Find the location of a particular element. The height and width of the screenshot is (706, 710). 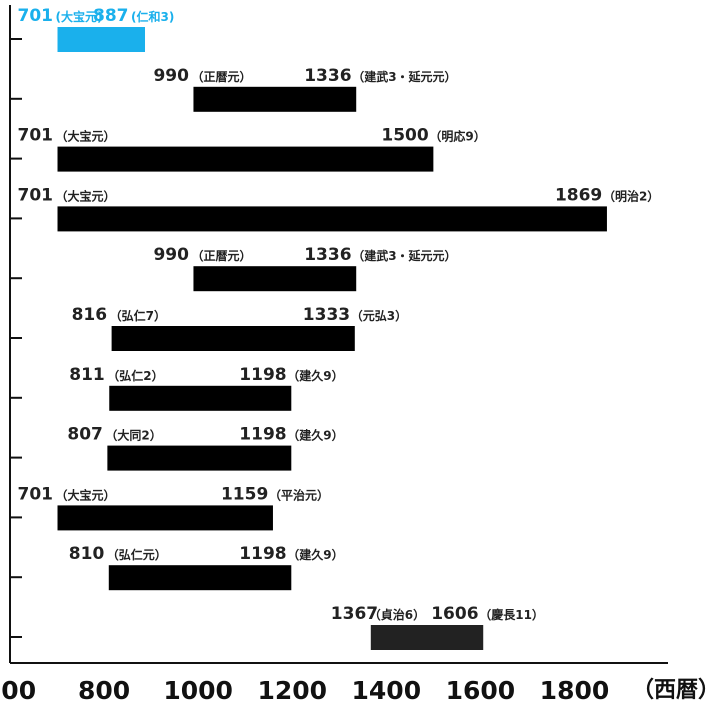

start-era-label: (大宝元) is located at coordinates (79, 16).